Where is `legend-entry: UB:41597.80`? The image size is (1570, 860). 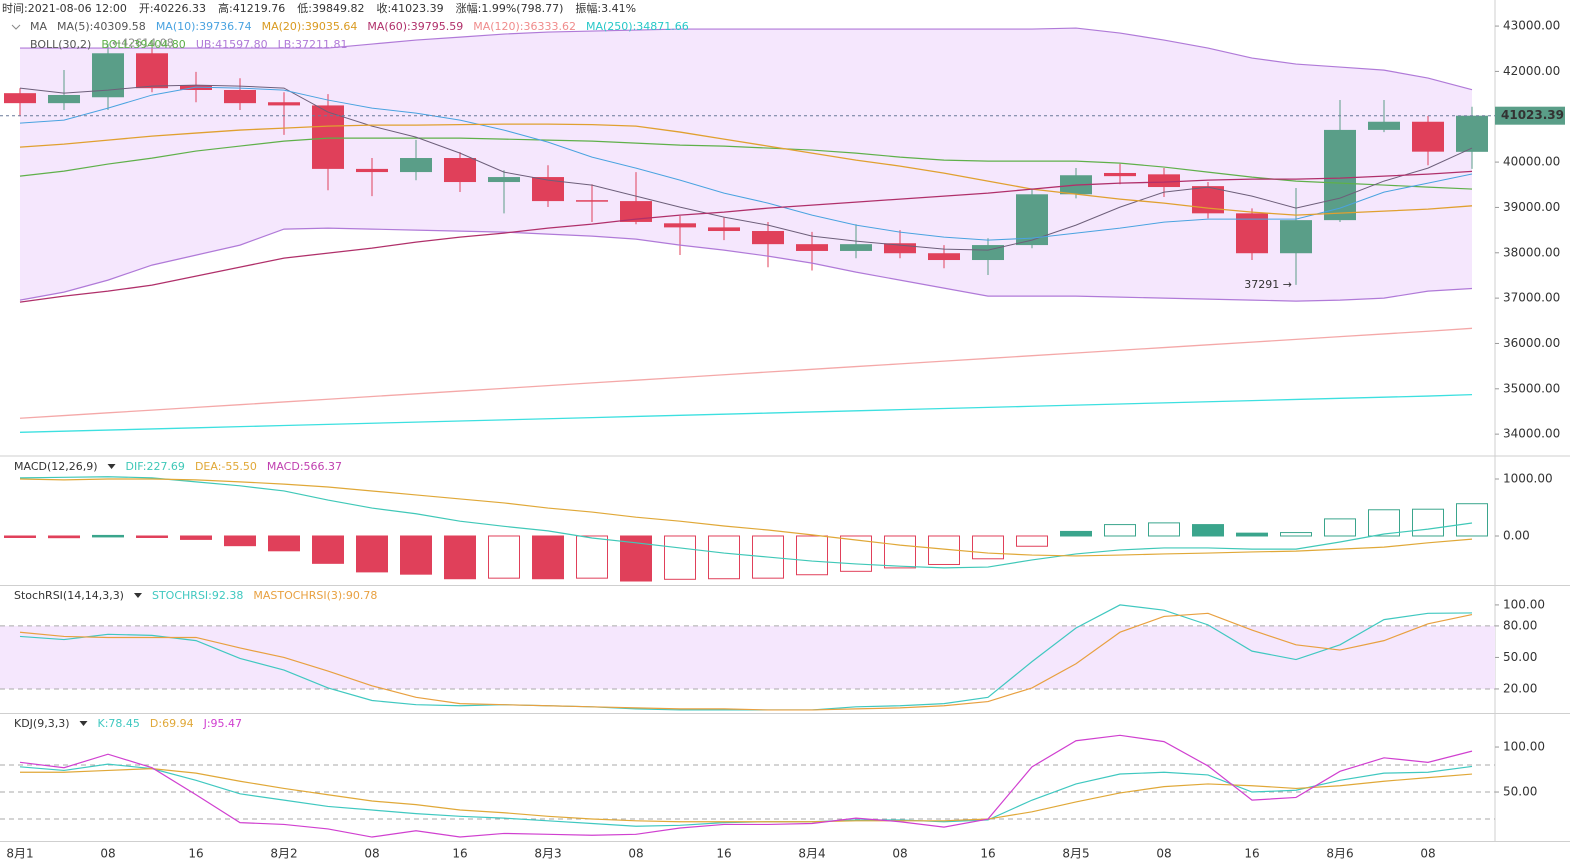
legend-entry: UB:41597.80 is located at coordinates (232, 44).